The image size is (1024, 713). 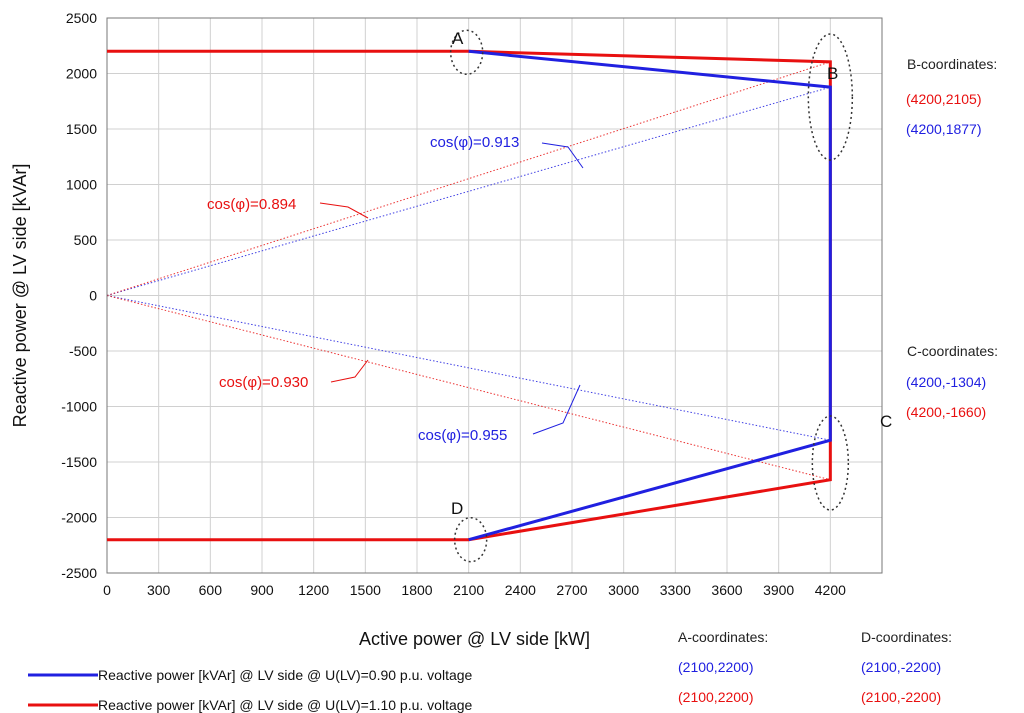 I want to click on y-tick-label-10: -2500, so click(x=79, y=573).